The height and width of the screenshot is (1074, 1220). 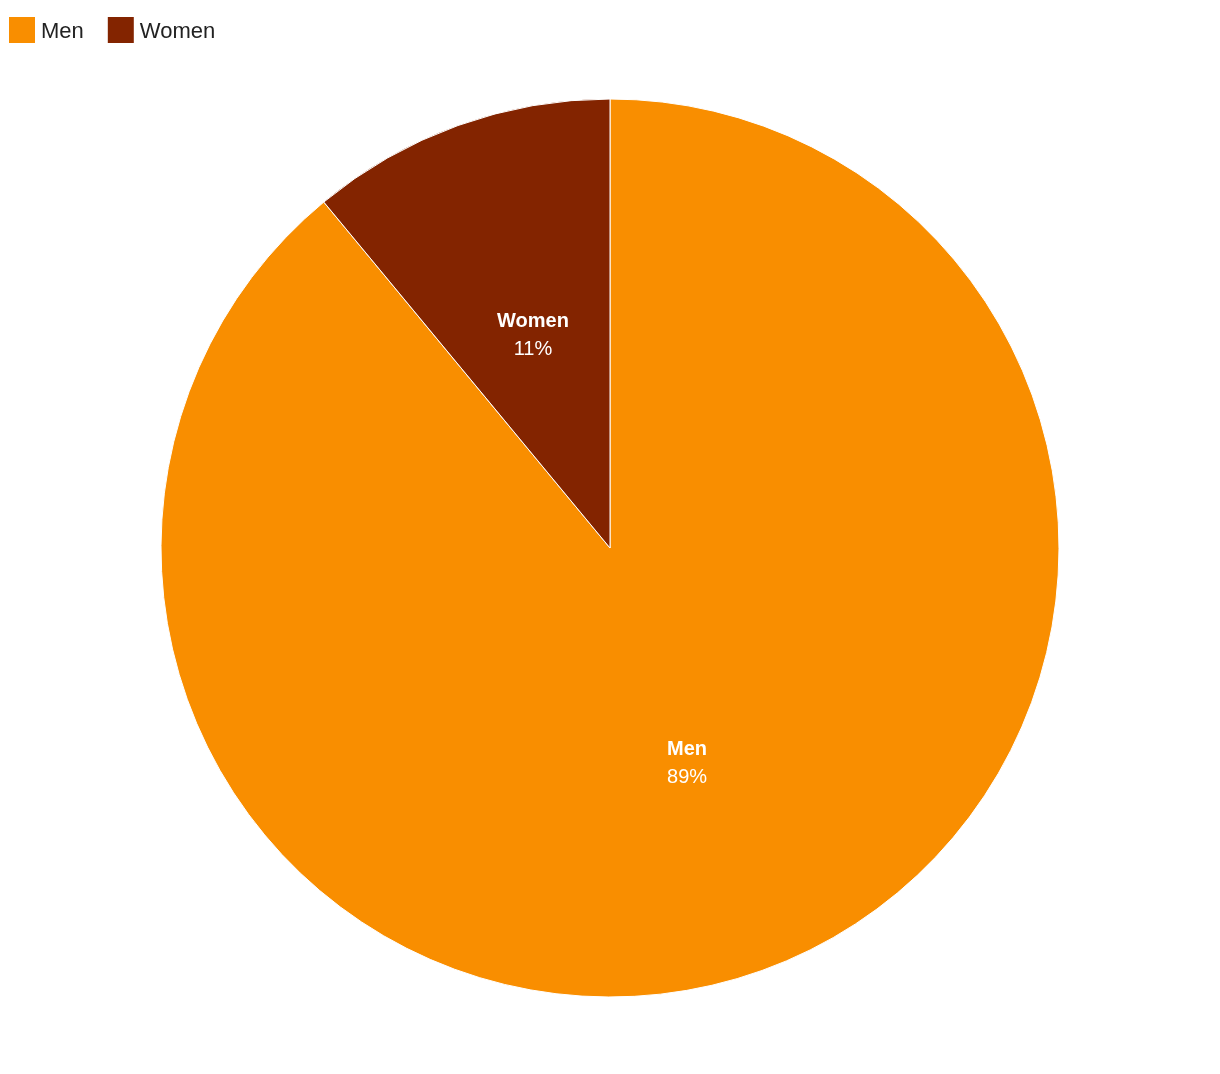 I want to click on slice-label: Women, so click(x=533, y=319).